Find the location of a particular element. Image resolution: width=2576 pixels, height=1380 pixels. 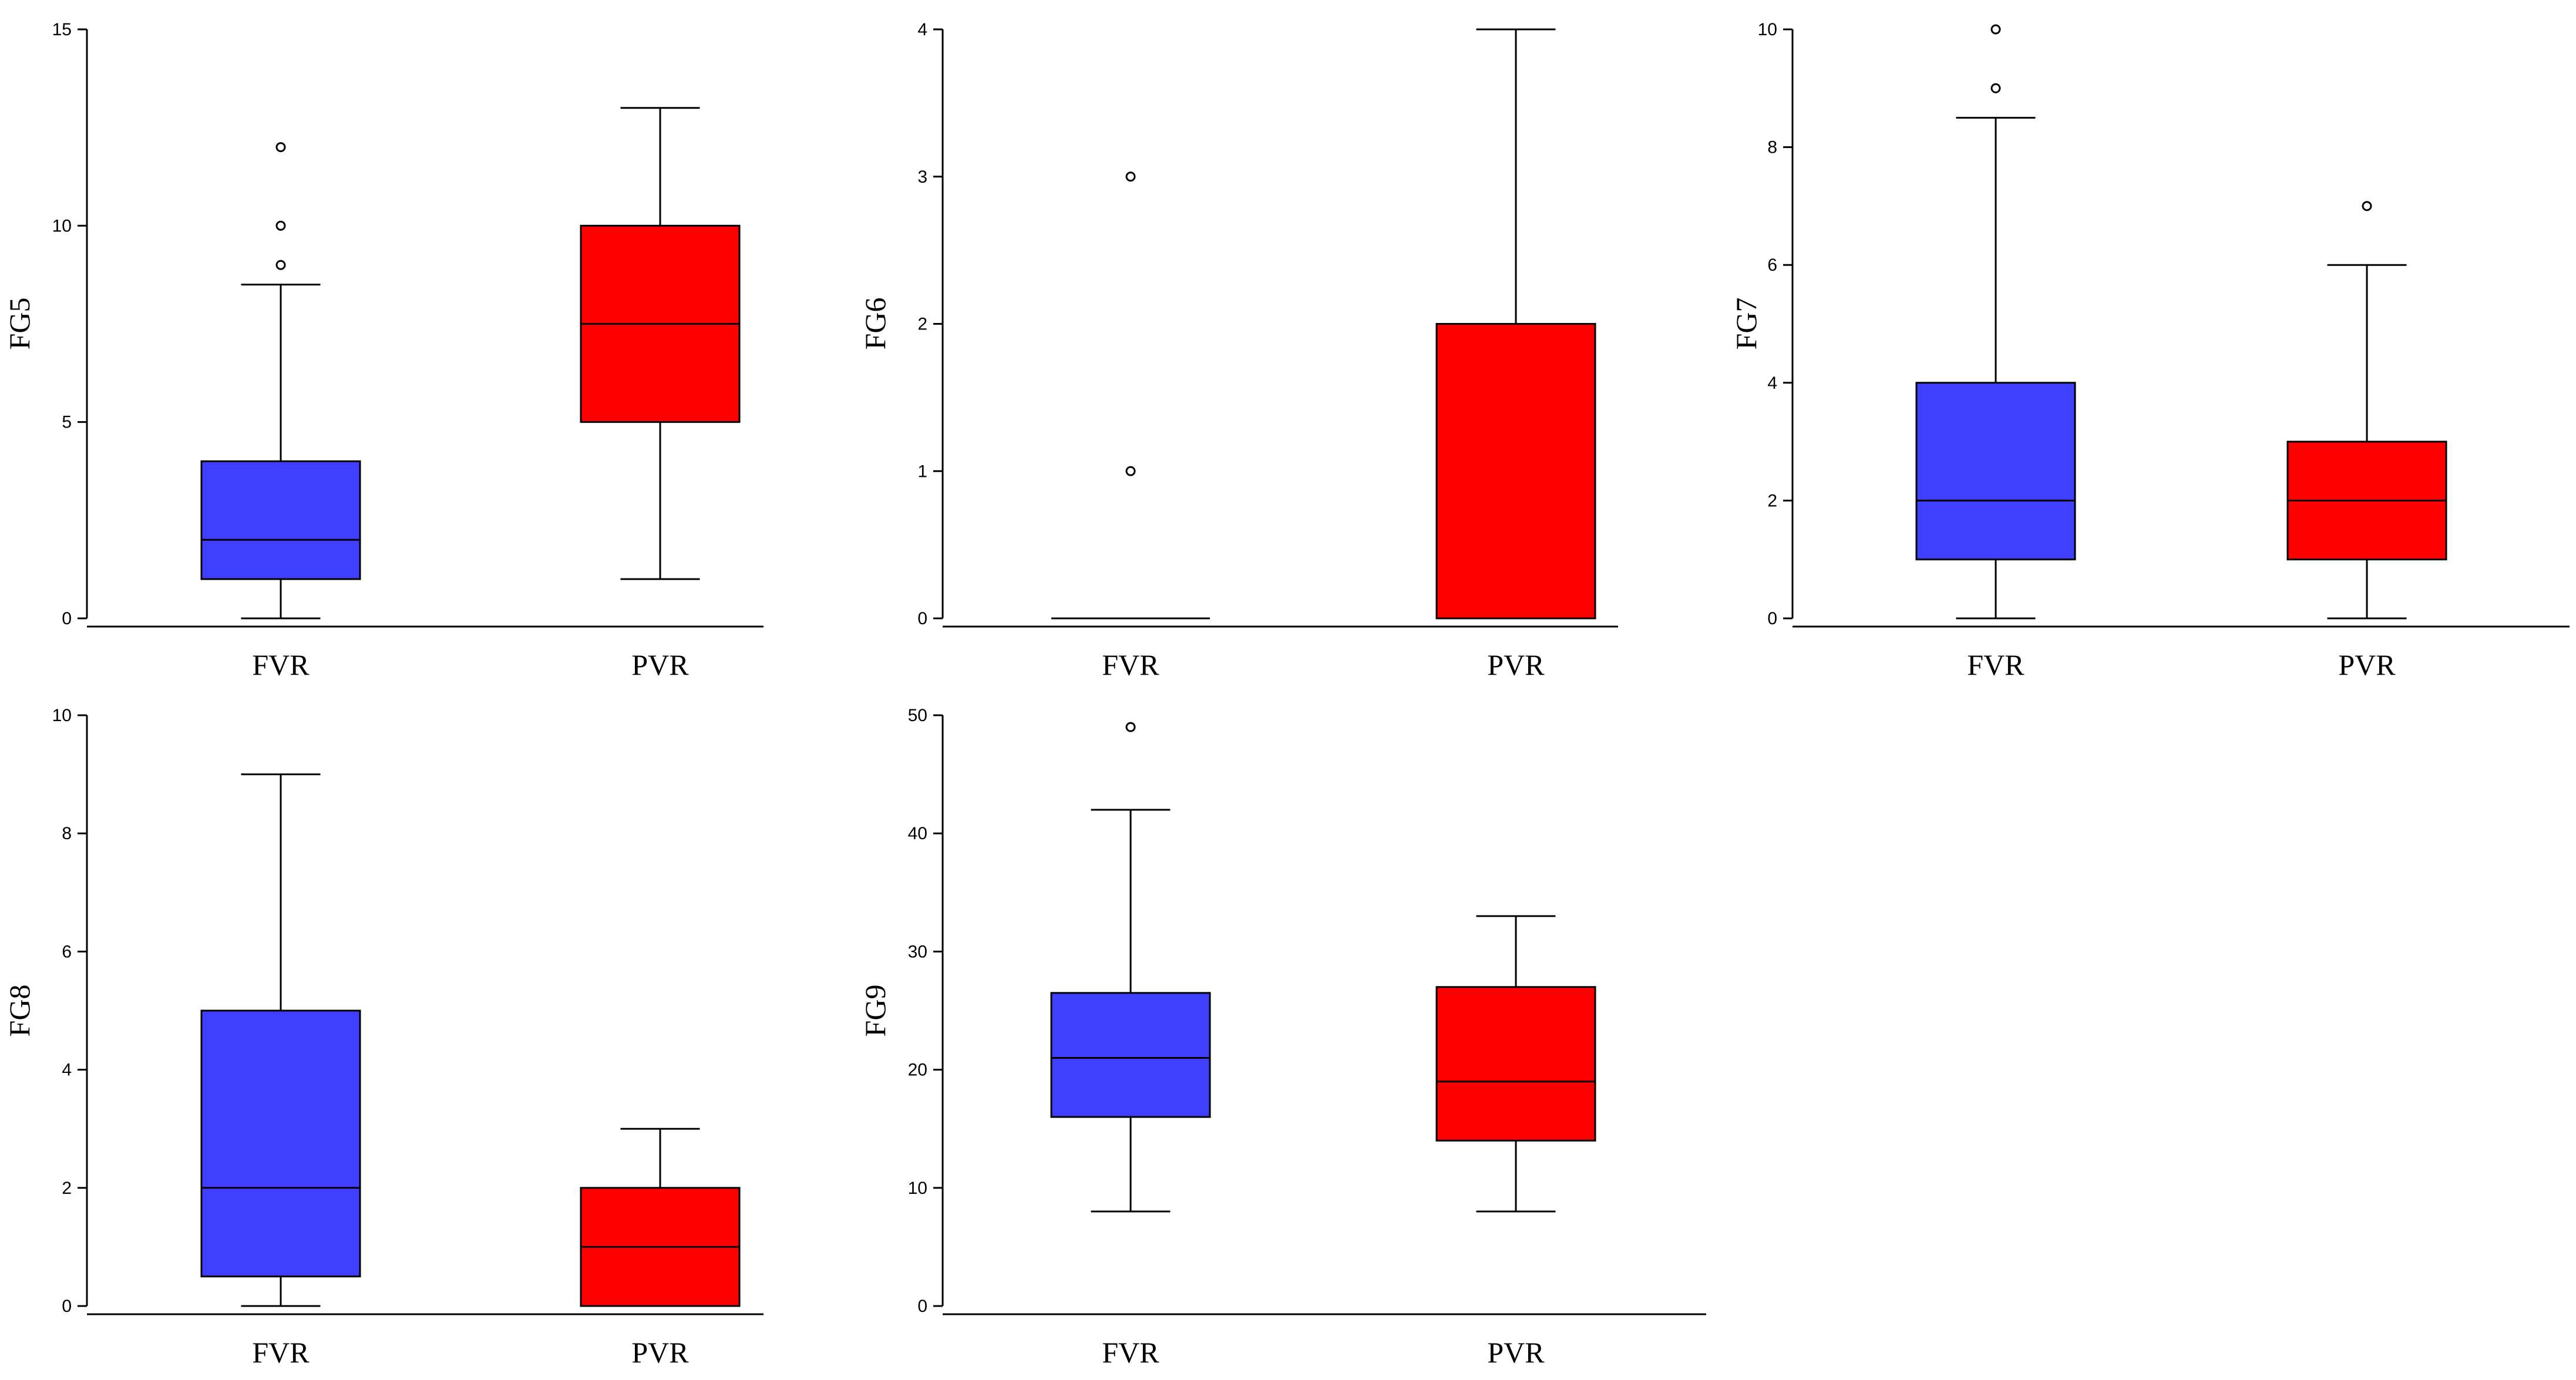

y-axis-title: FG9 is located at coordinates (875, 1011).